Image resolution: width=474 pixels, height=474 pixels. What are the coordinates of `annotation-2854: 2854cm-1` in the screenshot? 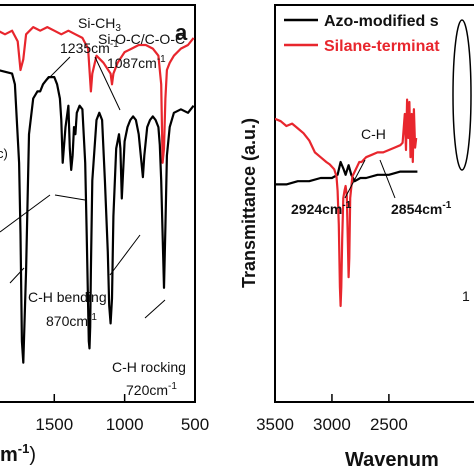 It's located at (421, 208).